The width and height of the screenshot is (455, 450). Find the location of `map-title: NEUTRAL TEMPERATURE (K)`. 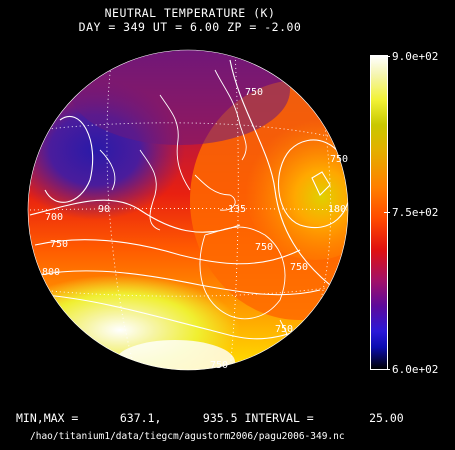

map-title: NEUTRAL TEMPERATURE (K) is located at coordinates (190, 13).